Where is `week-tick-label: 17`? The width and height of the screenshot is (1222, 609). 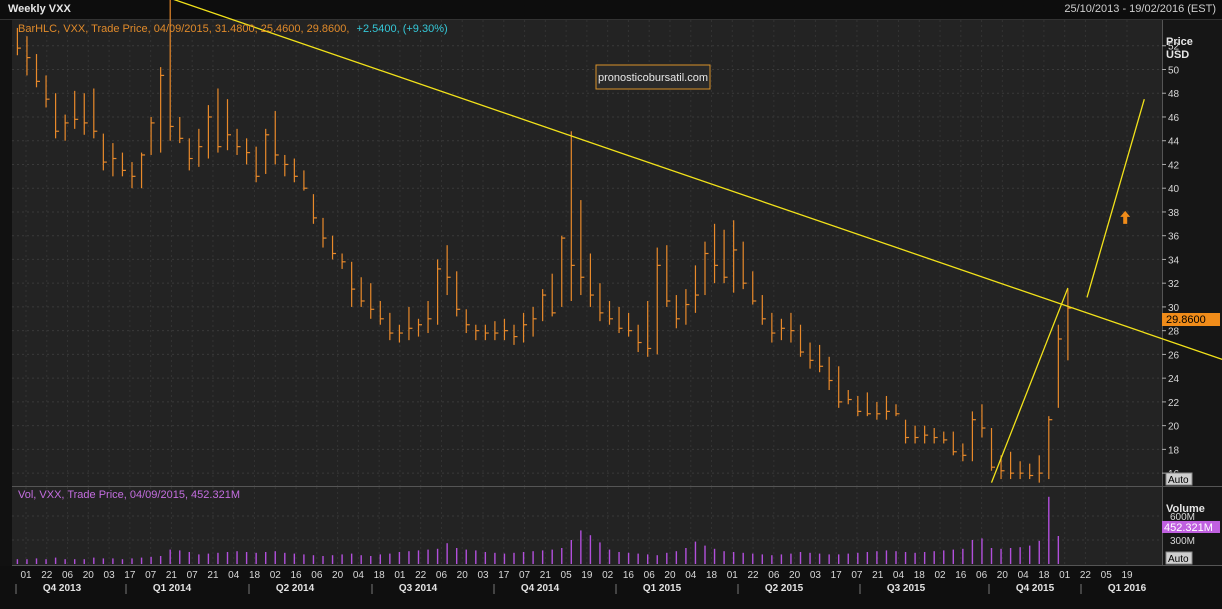
week-tick-label: 17 is located at coordinates (504, 575).